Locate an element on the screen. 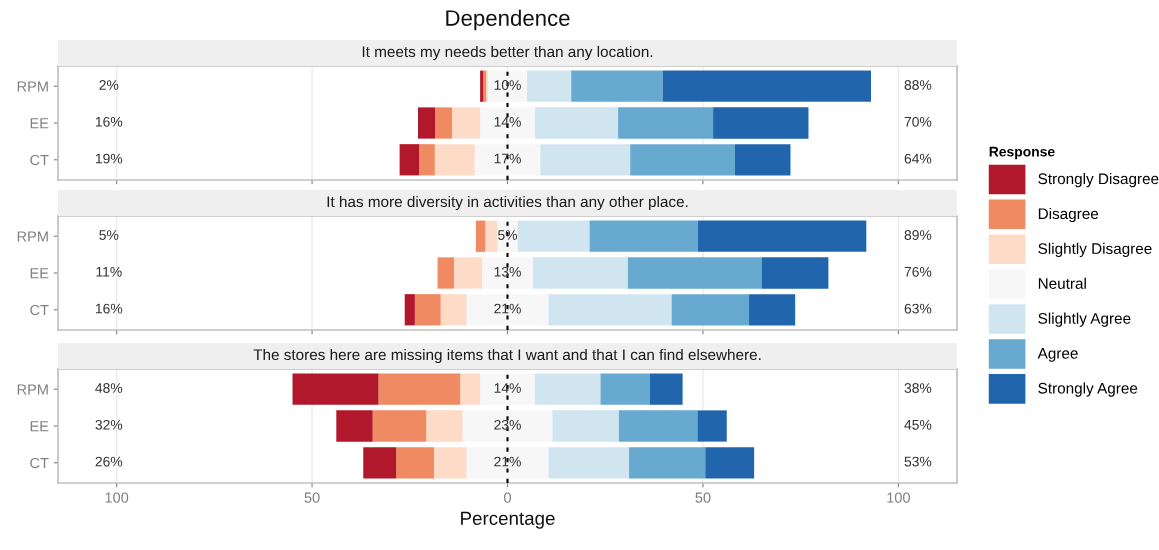 The width and height of the screenshot is (1159, 550). annotation: 19% is located at coordinates (109, 158).